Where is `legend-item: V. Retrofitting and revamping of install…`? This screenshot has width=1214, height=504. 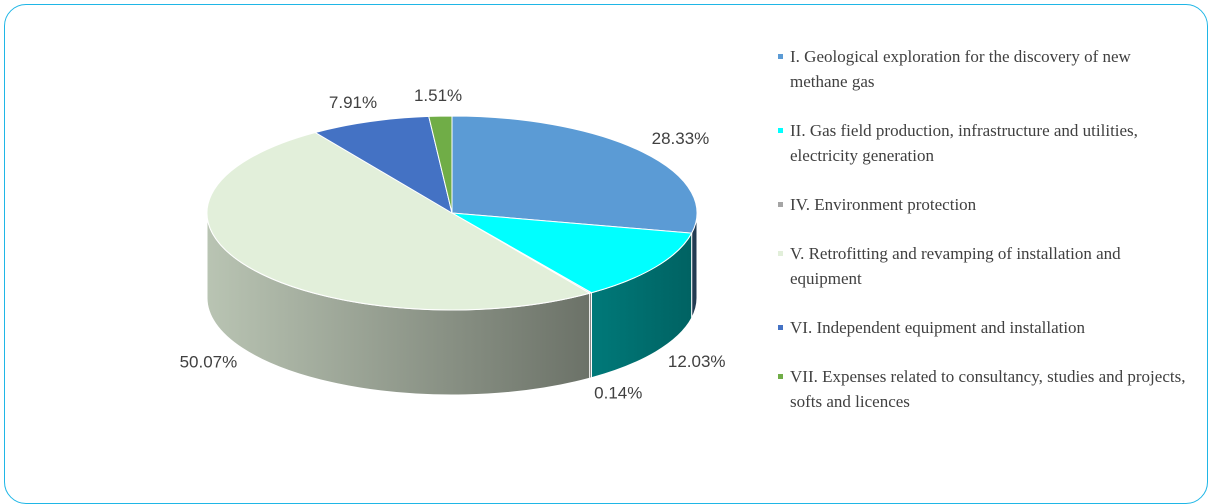
legend-item: V. Retrofitting and revamping of install… is located at coordinates (983, 266).